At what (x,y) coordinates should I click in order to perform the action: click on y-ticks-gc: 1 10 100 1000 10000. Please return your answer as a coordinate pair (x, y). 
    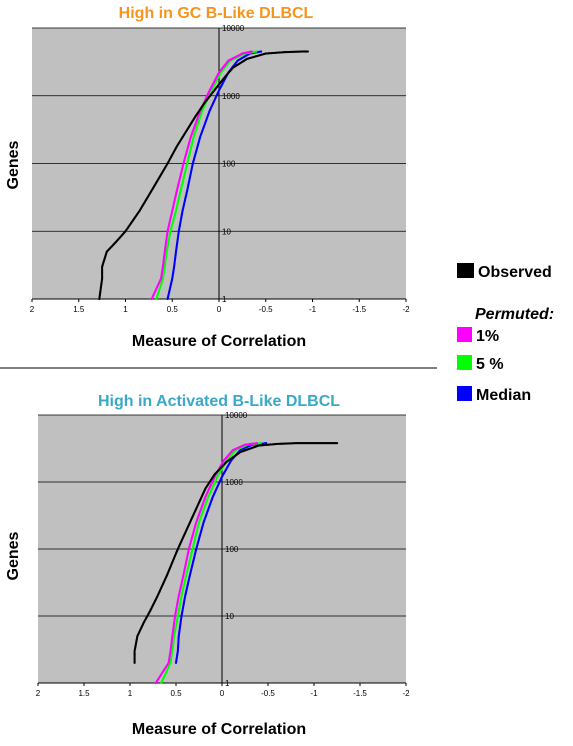
    Looking at the image, I should click on (233, 164).